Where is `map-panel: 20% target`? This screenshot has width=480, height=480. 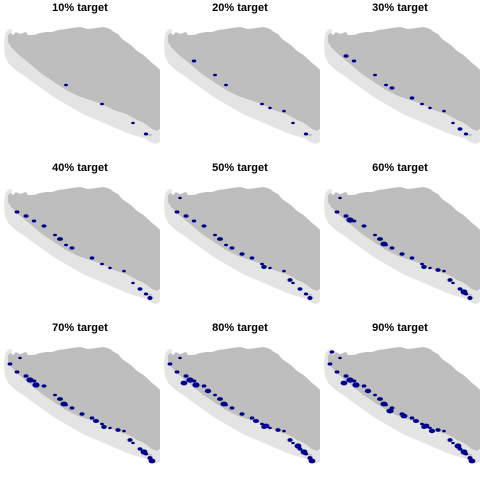
map-panel: 20% target is located at coordinates (240, 80).